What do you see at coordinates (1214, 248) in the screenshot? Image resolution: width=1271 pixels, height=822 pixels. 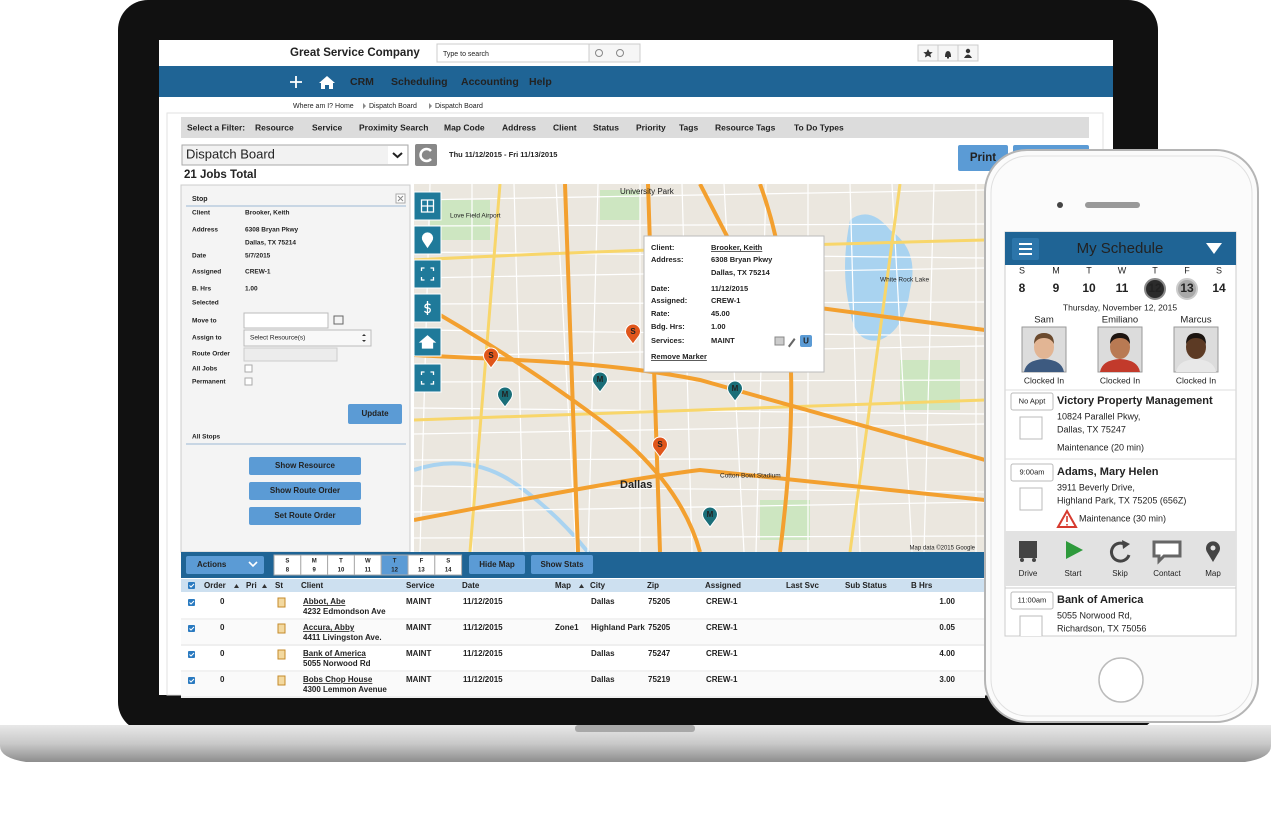 I see `dropdown-icon` at bounding box center [1214, 248].